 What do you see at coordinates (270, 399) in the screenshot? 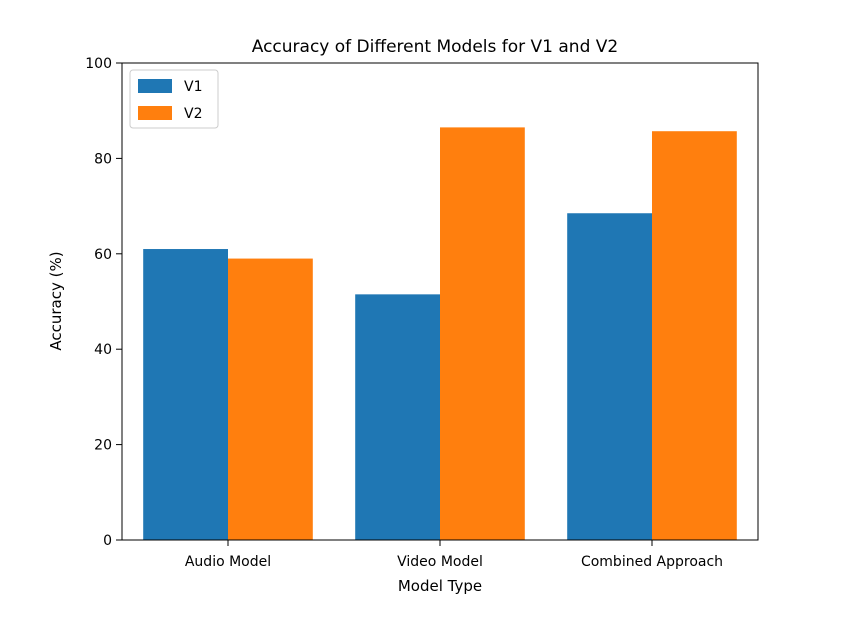
I see `bar-v2-audio-model` at bounding box center [270, 399].